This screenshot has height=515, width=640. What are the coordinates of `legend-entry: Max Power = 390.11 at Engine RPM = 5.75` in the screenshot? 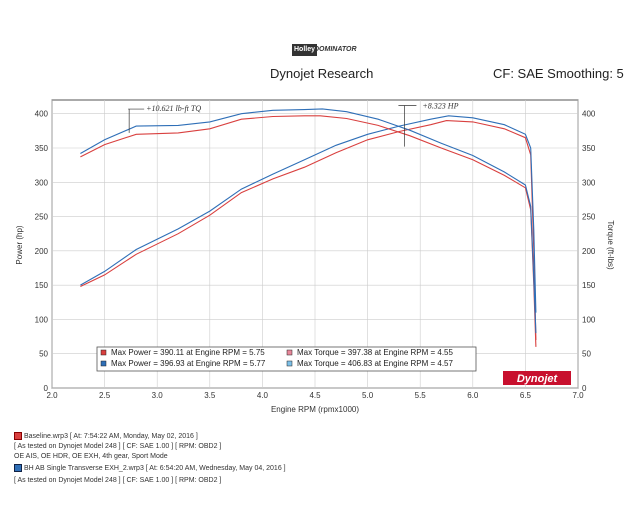 It's located at (188, 352).